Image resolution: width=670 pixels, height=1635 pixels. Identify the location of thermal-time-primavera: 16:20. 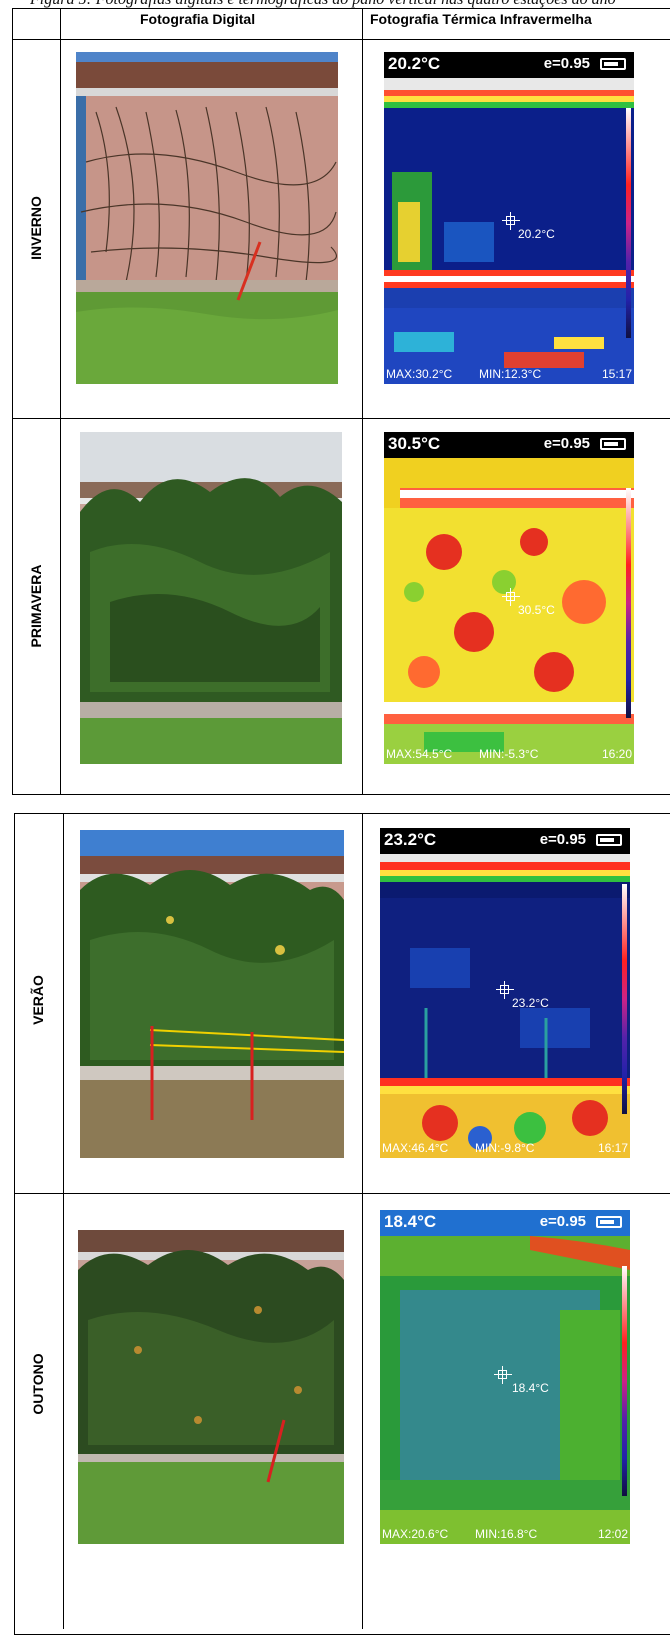
(616, 754).